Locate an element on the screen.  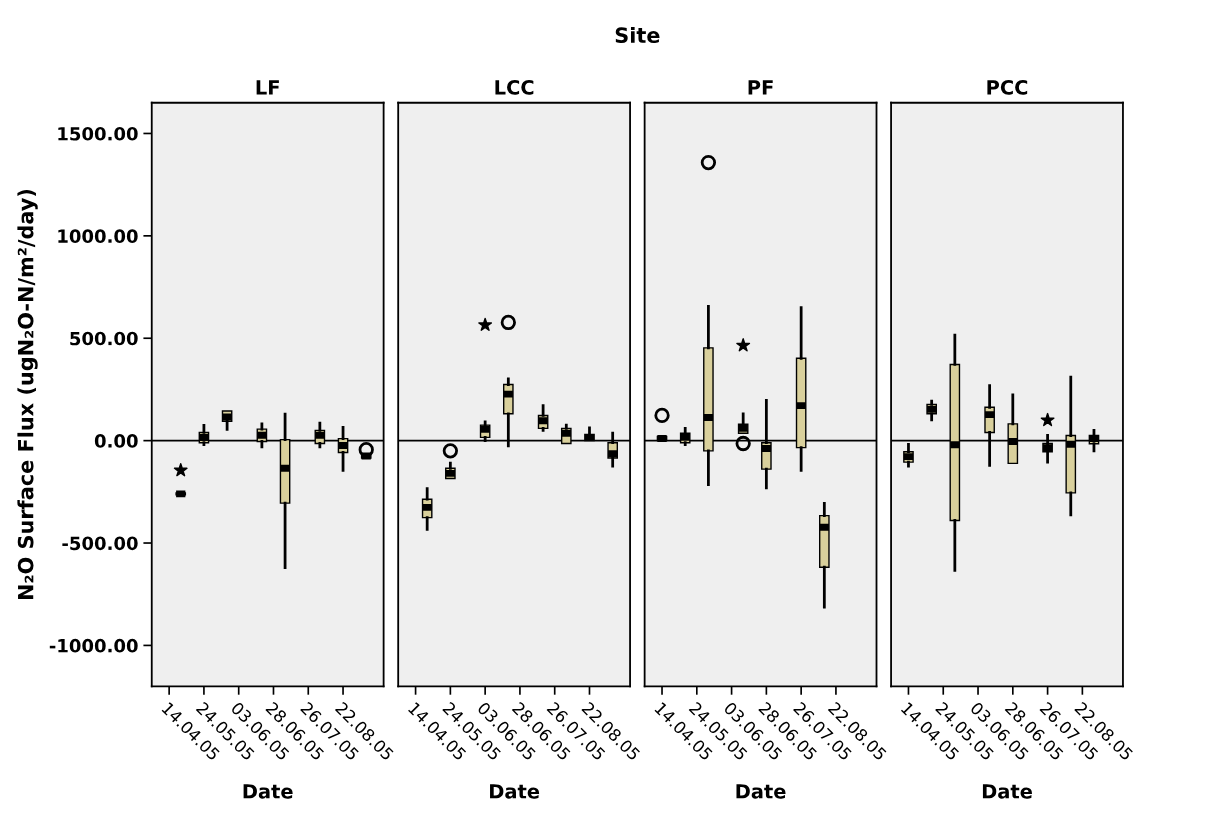
y-tick-label: 500.00 is located at coordinates (104, 338).